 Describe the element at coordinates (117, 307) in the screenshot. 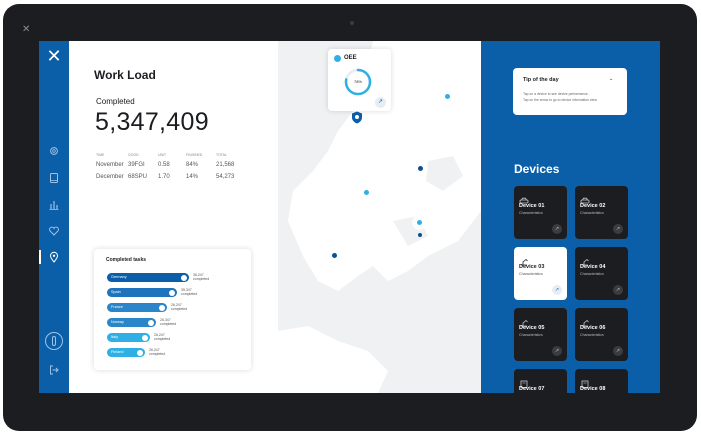

I see `task-label: France` at that location.